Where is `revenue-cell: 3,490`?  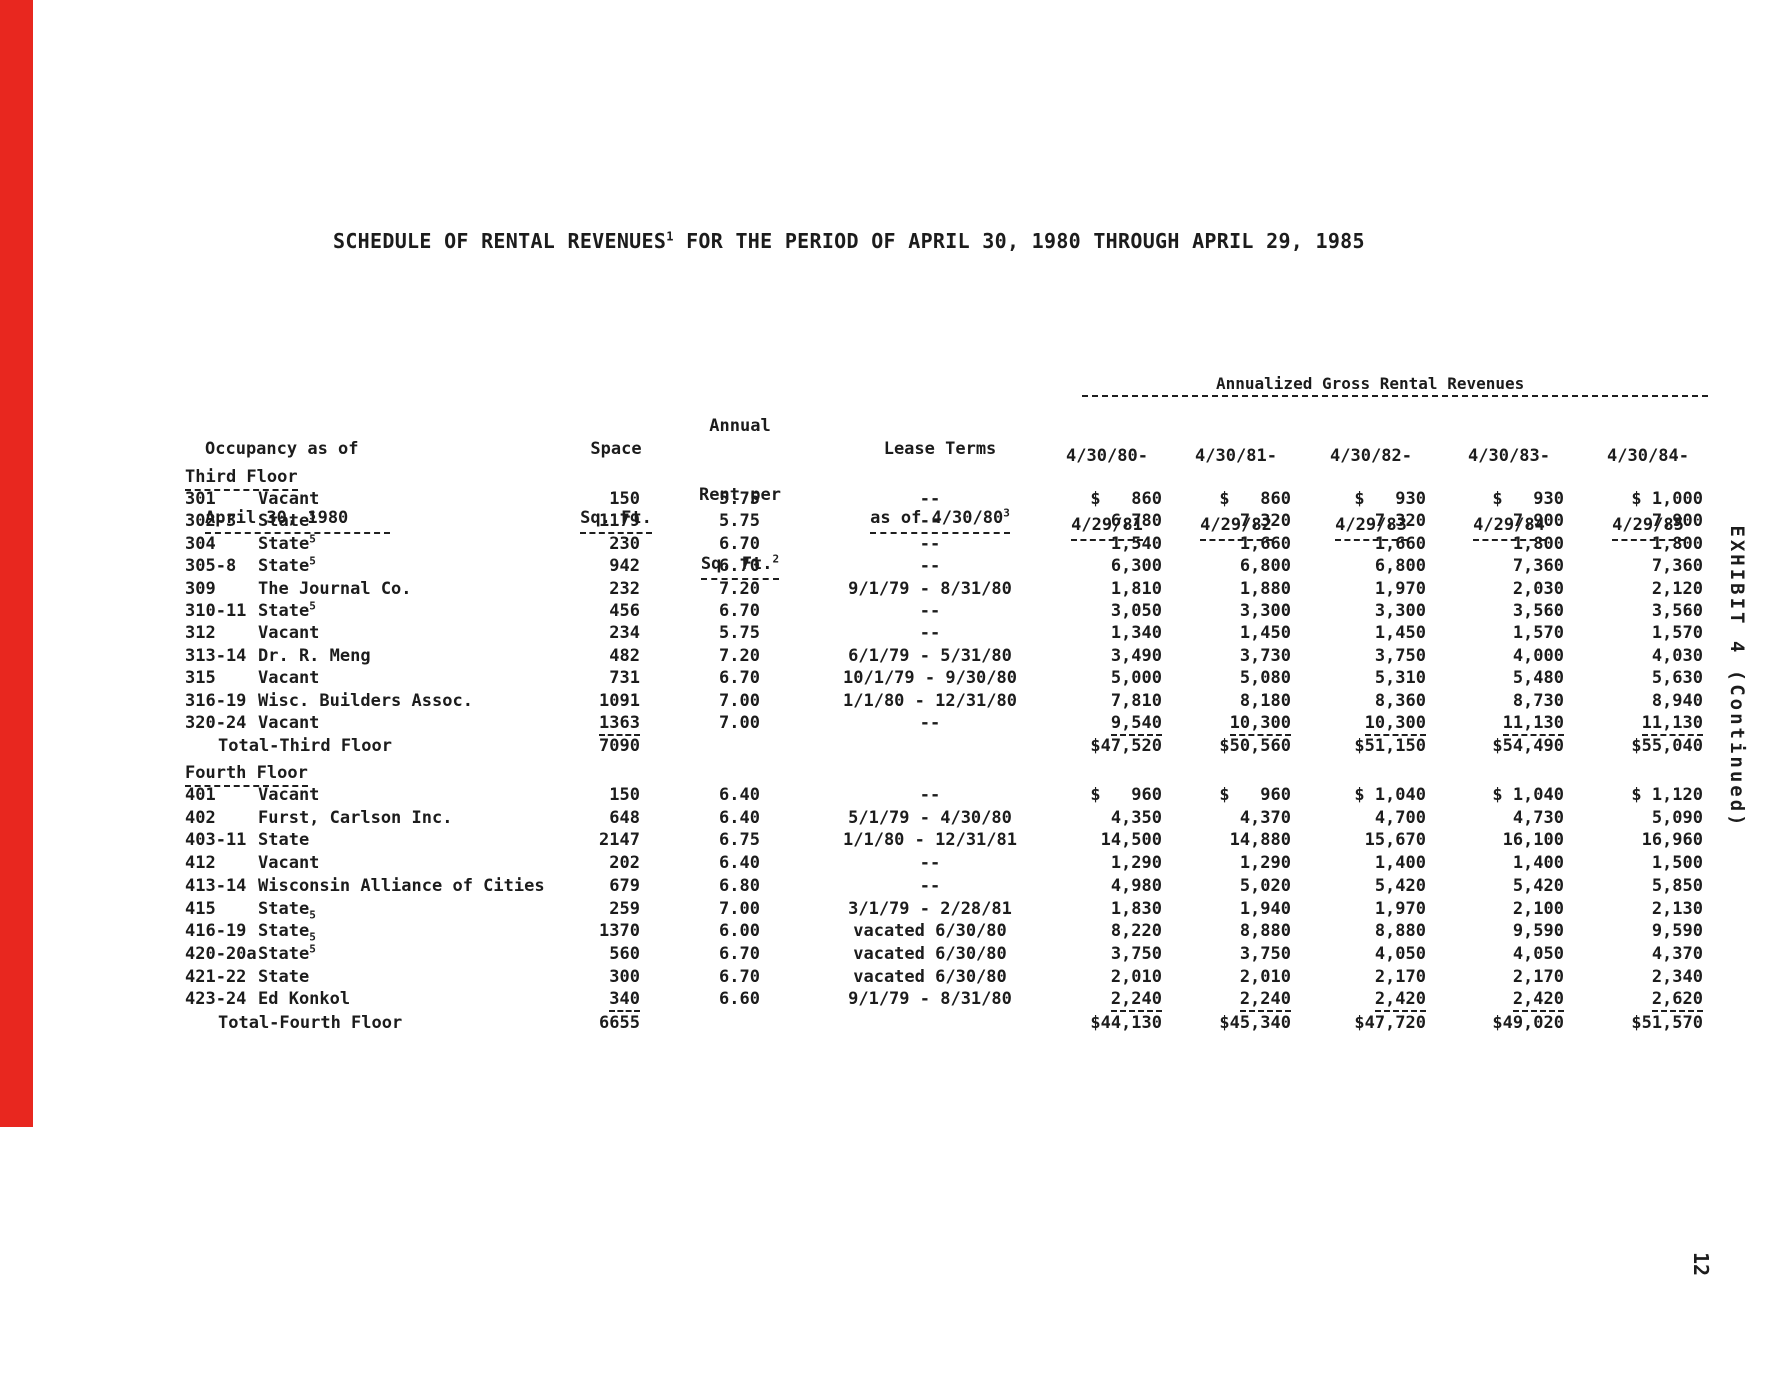 revenue-cell: 3,490 is located at coordinates (1136, 656).